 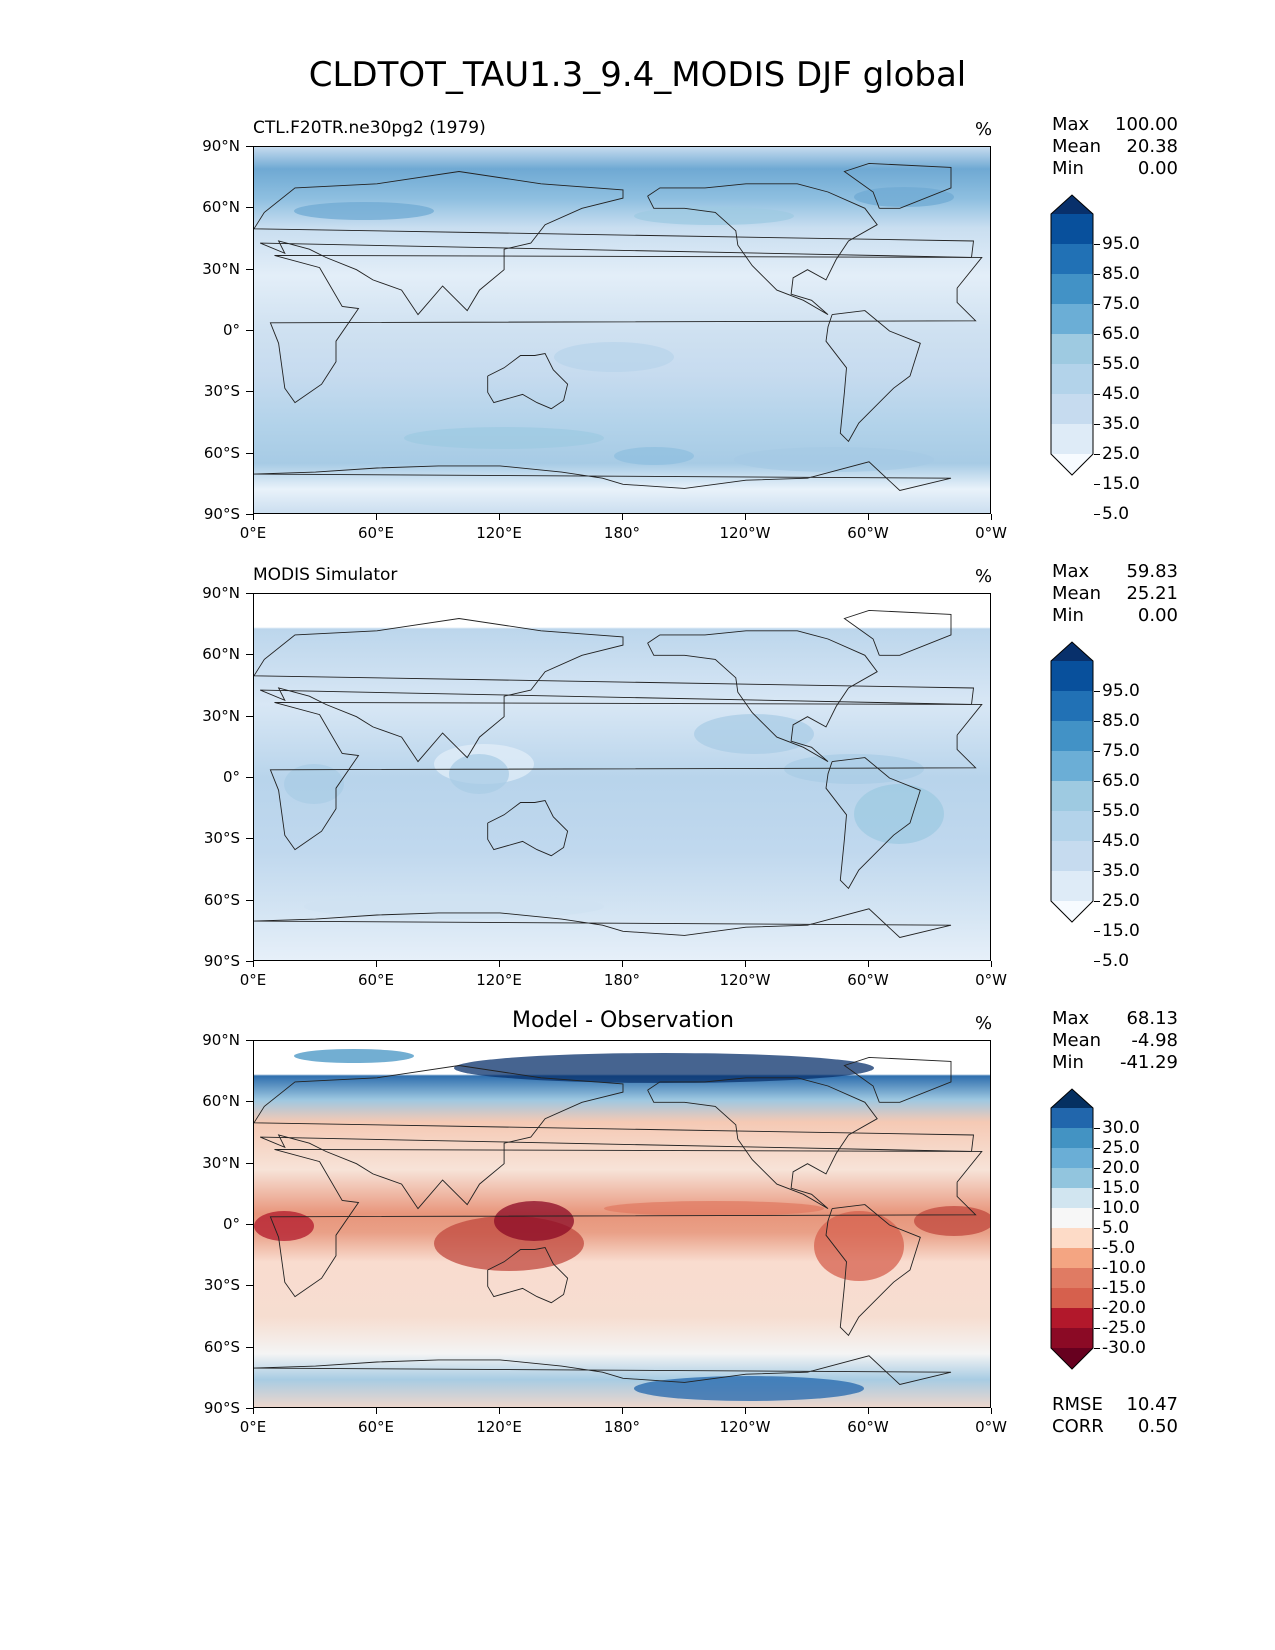 I want to click on stat-label: Mean, so click(x=1077, y=1040).